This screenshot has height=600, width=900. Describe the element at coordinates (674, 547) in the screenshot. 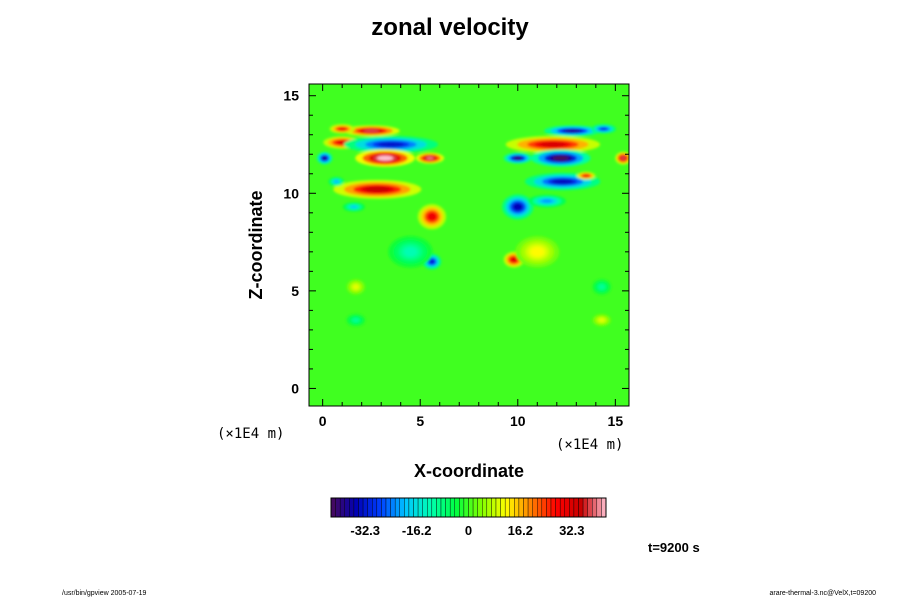

I see `time-label: t=9200 s` at that location.